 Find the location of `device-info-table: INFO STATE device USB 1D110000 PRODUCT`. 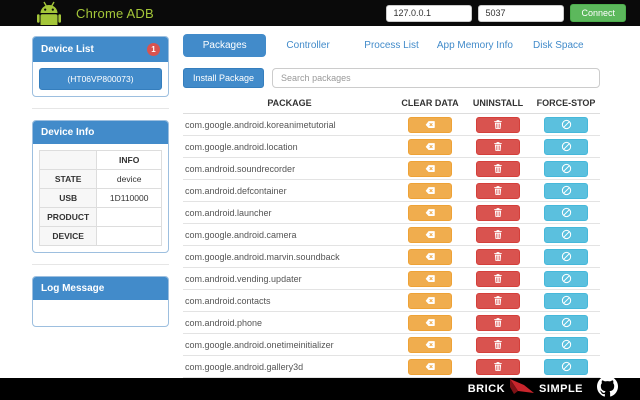

device-info-table: INFO STATE device USB 1D110000 PRODUCT is located at coordinates (100, 198).